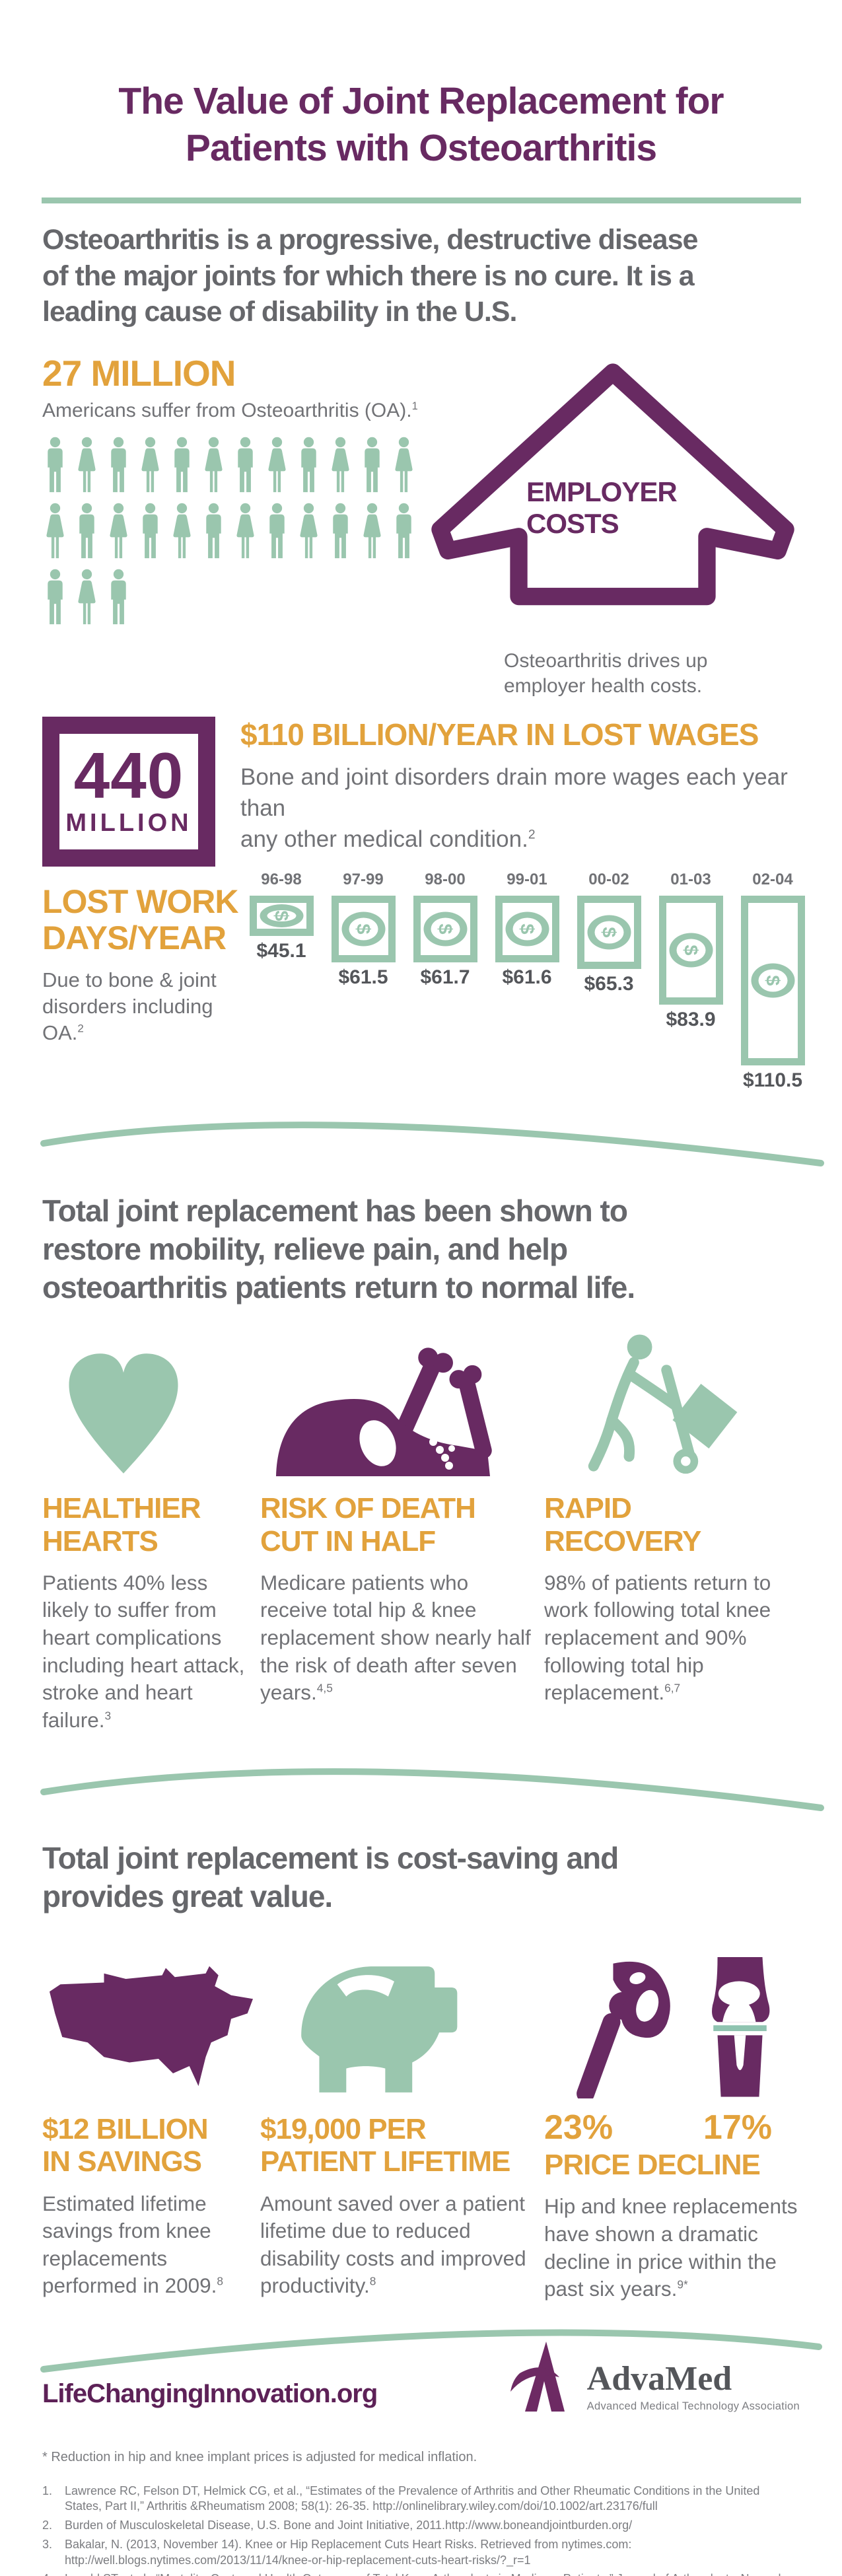  What do you see at coordinates (363, 977) in the screenshot?
I see `wage-value-label: $61.5` at bounding box center [363, 977].